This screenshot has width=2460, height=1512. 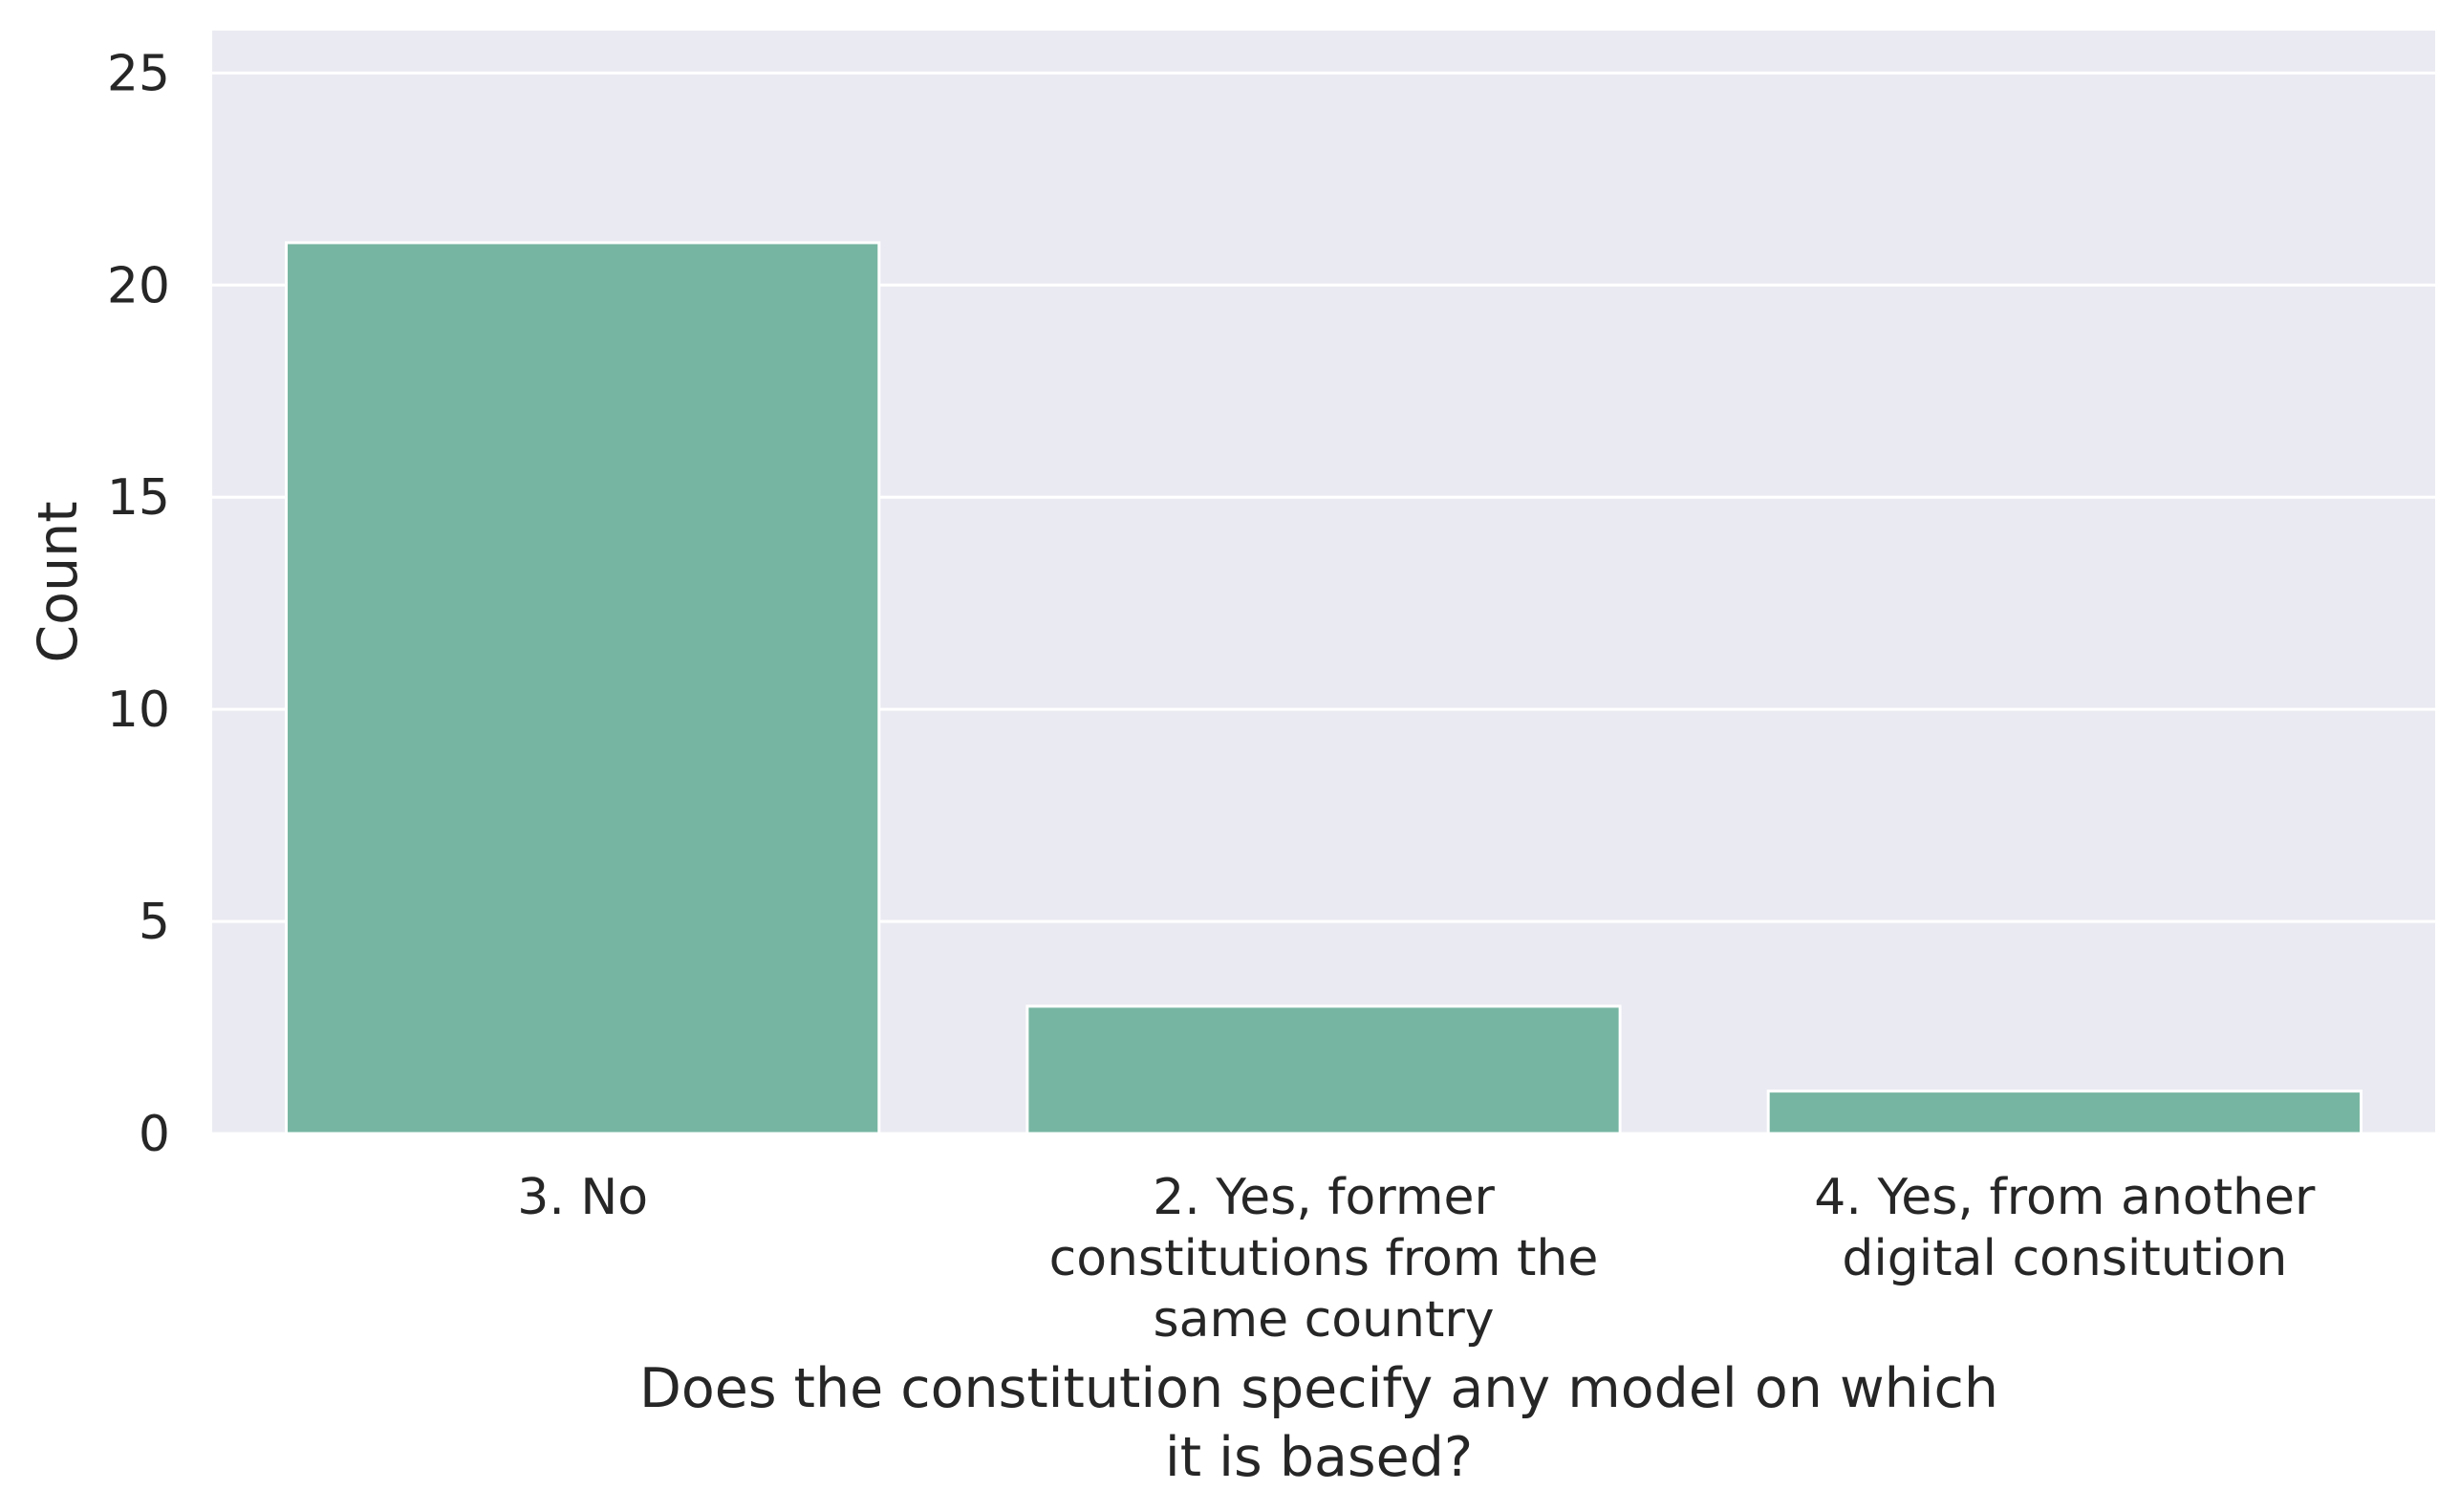 What do you see at coordinates (58, 581) in the screenshot?
I see `y-axis-label: Count` at bounding box center [58, 581].